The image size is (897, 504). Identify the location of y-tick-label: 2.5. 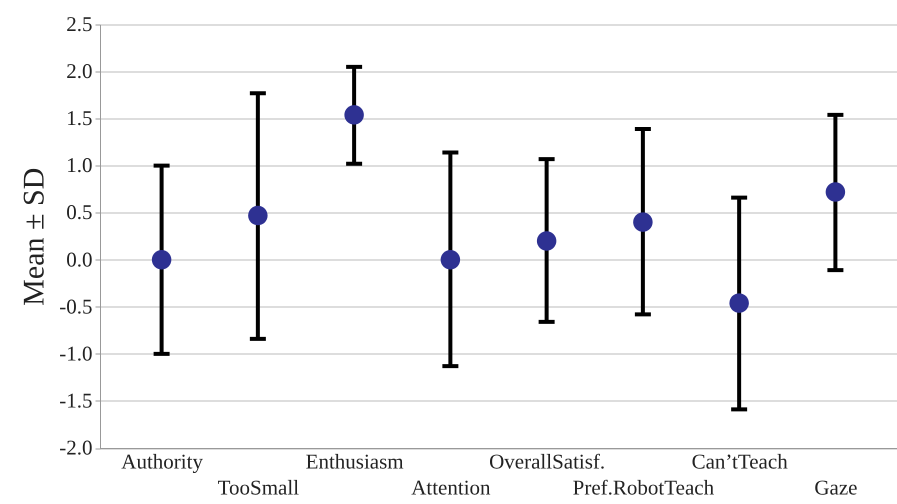
(79, 24).